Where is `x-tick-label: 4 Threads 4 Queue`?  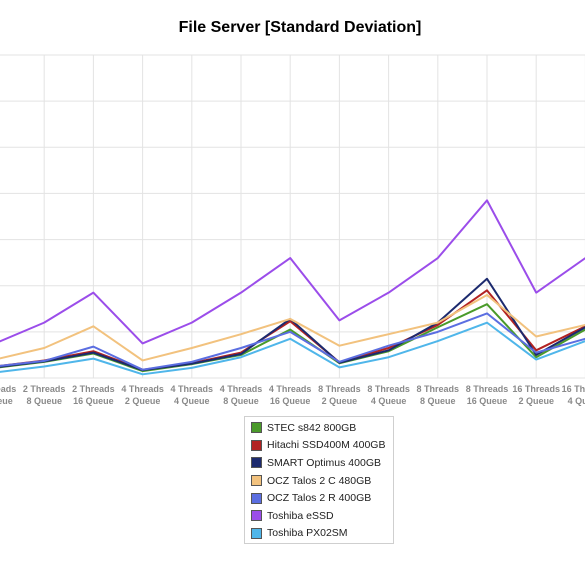 x-tick-label: 4 Threads 4 Queue is located at coordinates (192, 395).